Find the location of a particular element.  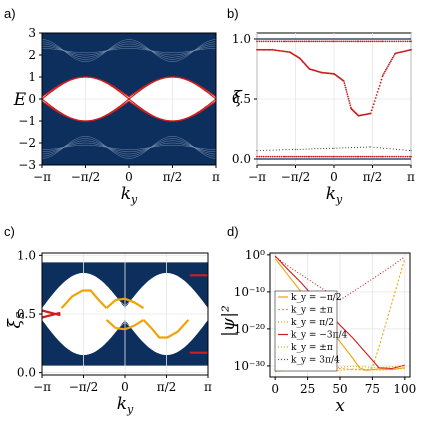

panel-label: d) is located at coordinates (233, 231).